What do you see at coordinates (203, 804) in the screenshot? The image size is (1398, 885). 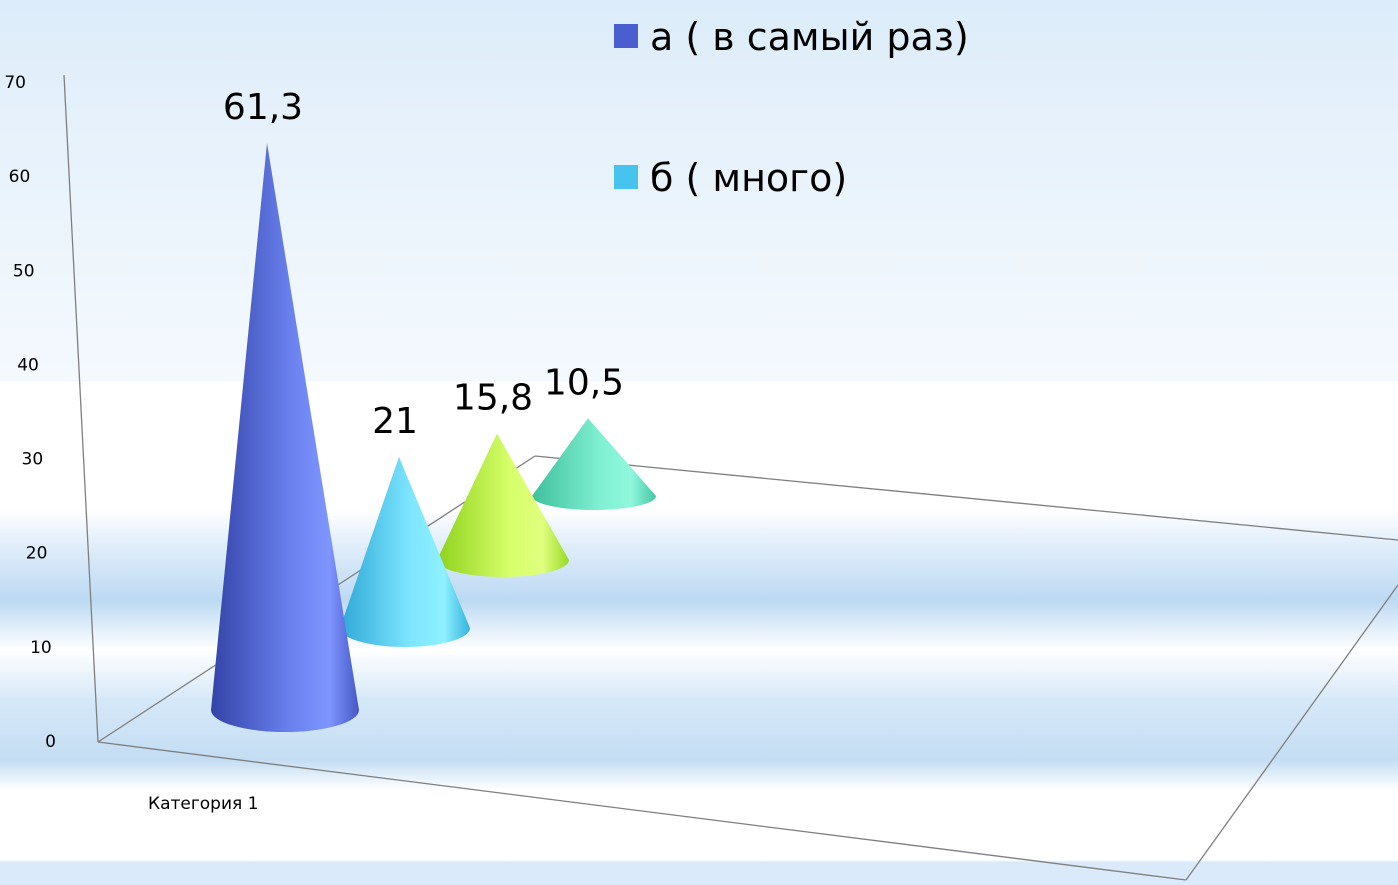 I see `category-label: Категория 1` at bounding box center [203, 804].